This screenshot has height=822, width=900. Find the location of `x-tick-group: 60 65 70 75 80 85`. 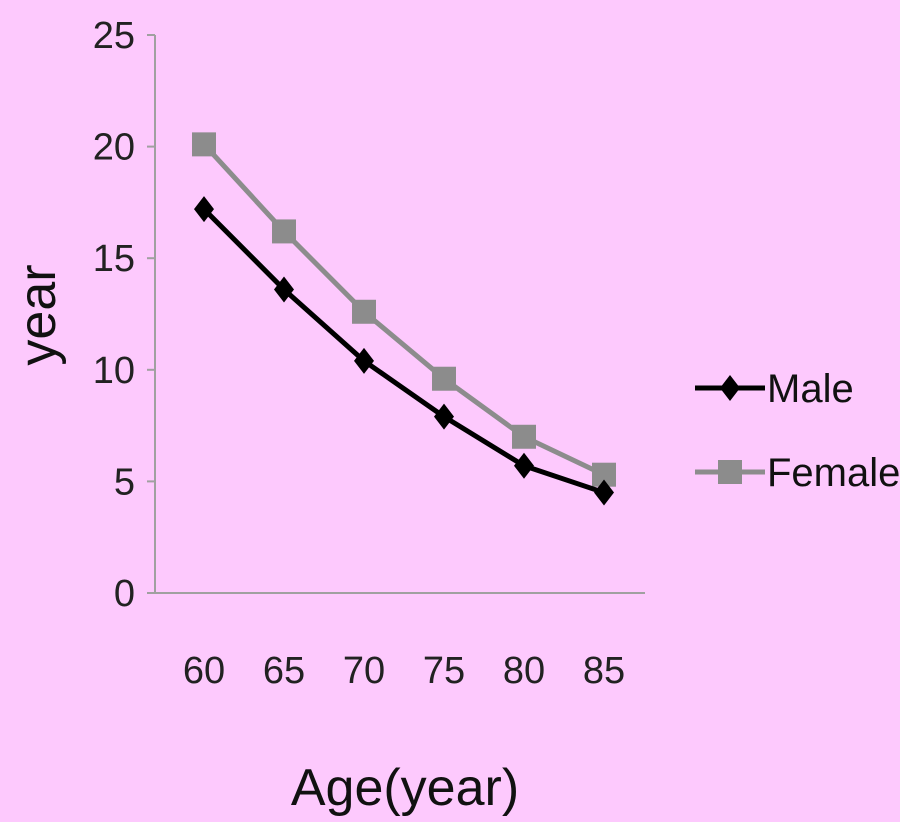

x-tick-group: 60 65 70 75 80 85 is located at coordinates (404, 671).